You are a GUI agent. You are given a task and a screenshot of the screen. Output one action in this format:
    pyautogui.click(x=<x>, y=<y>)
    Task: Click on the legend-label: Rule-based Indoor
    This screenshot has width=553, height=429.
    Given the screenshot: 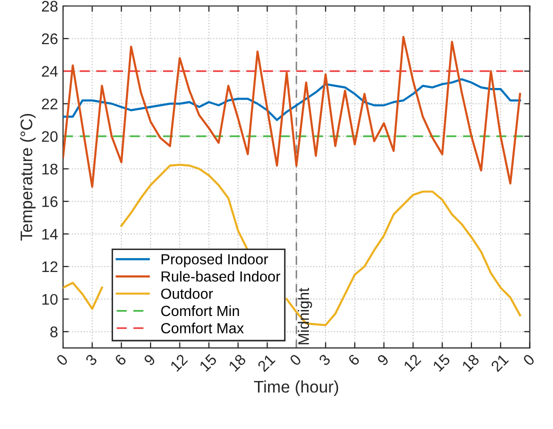 What is the action you would take?
    pyautogui.click(x=221, y=276)
    